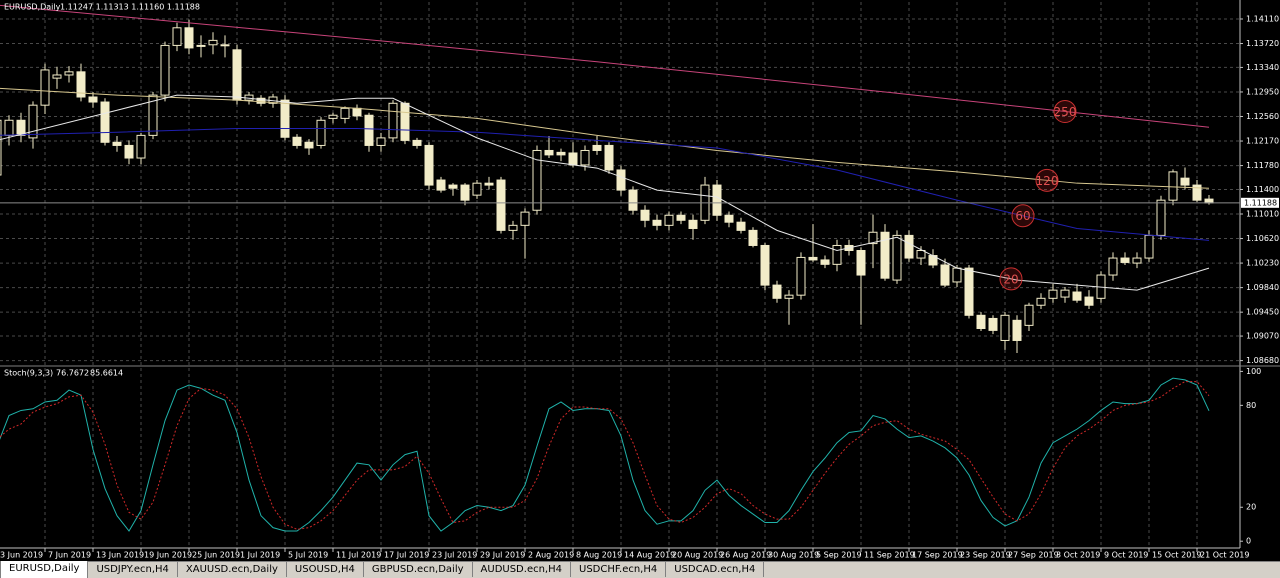 This screenshot has height=578, width=1280. I want to click on y-tick-label: 1.12170, so click(1262, 141).